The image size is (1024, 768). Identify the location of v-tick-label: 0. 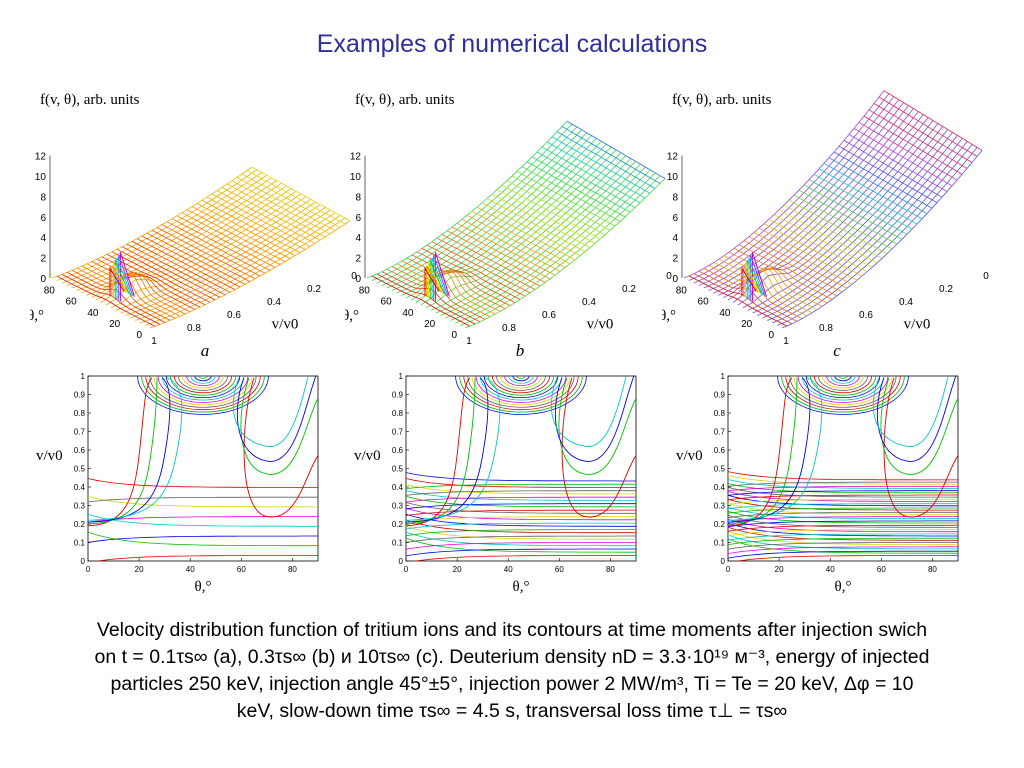
(986, 276).